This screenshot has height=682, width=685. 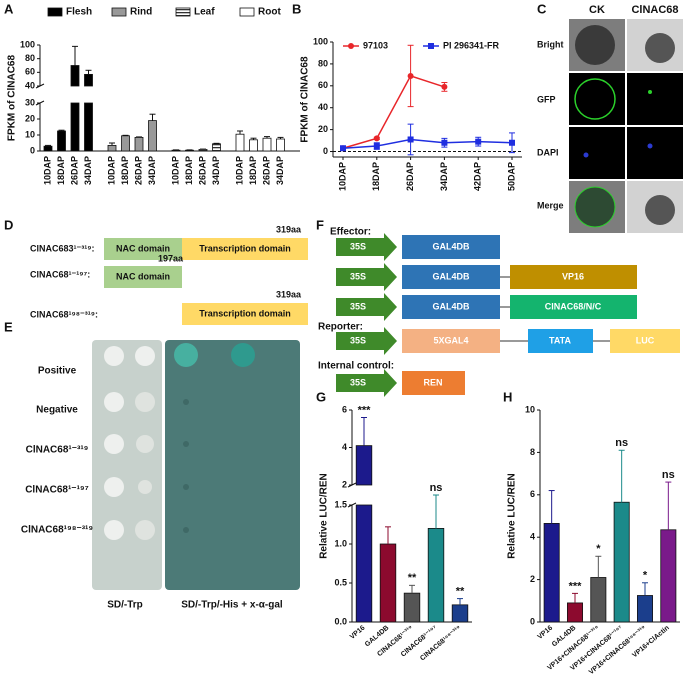 I want to click on legend-marker, so click(x=431, y=46).